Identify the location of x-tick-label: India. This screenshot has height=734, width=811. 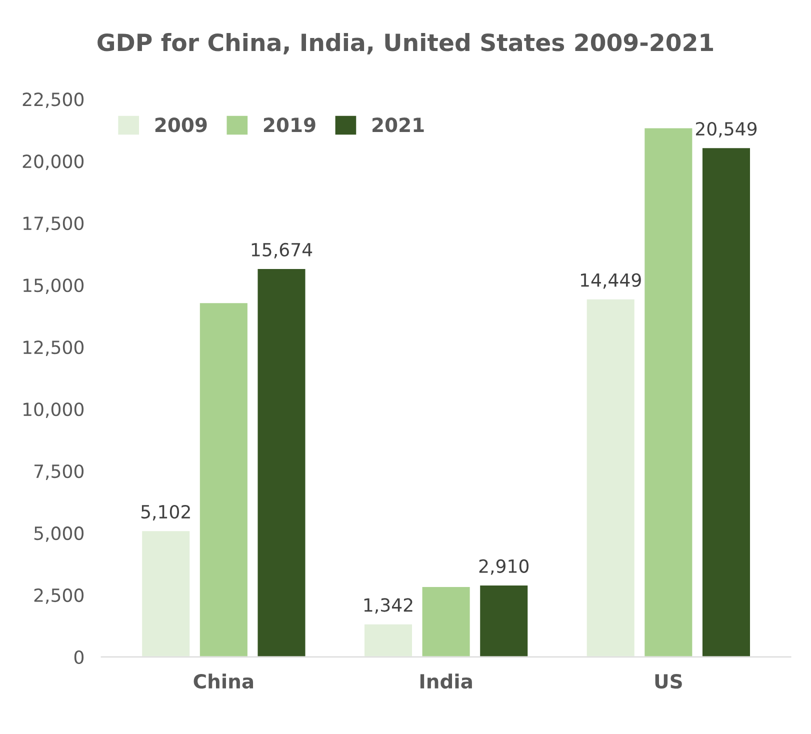
(446, 681).